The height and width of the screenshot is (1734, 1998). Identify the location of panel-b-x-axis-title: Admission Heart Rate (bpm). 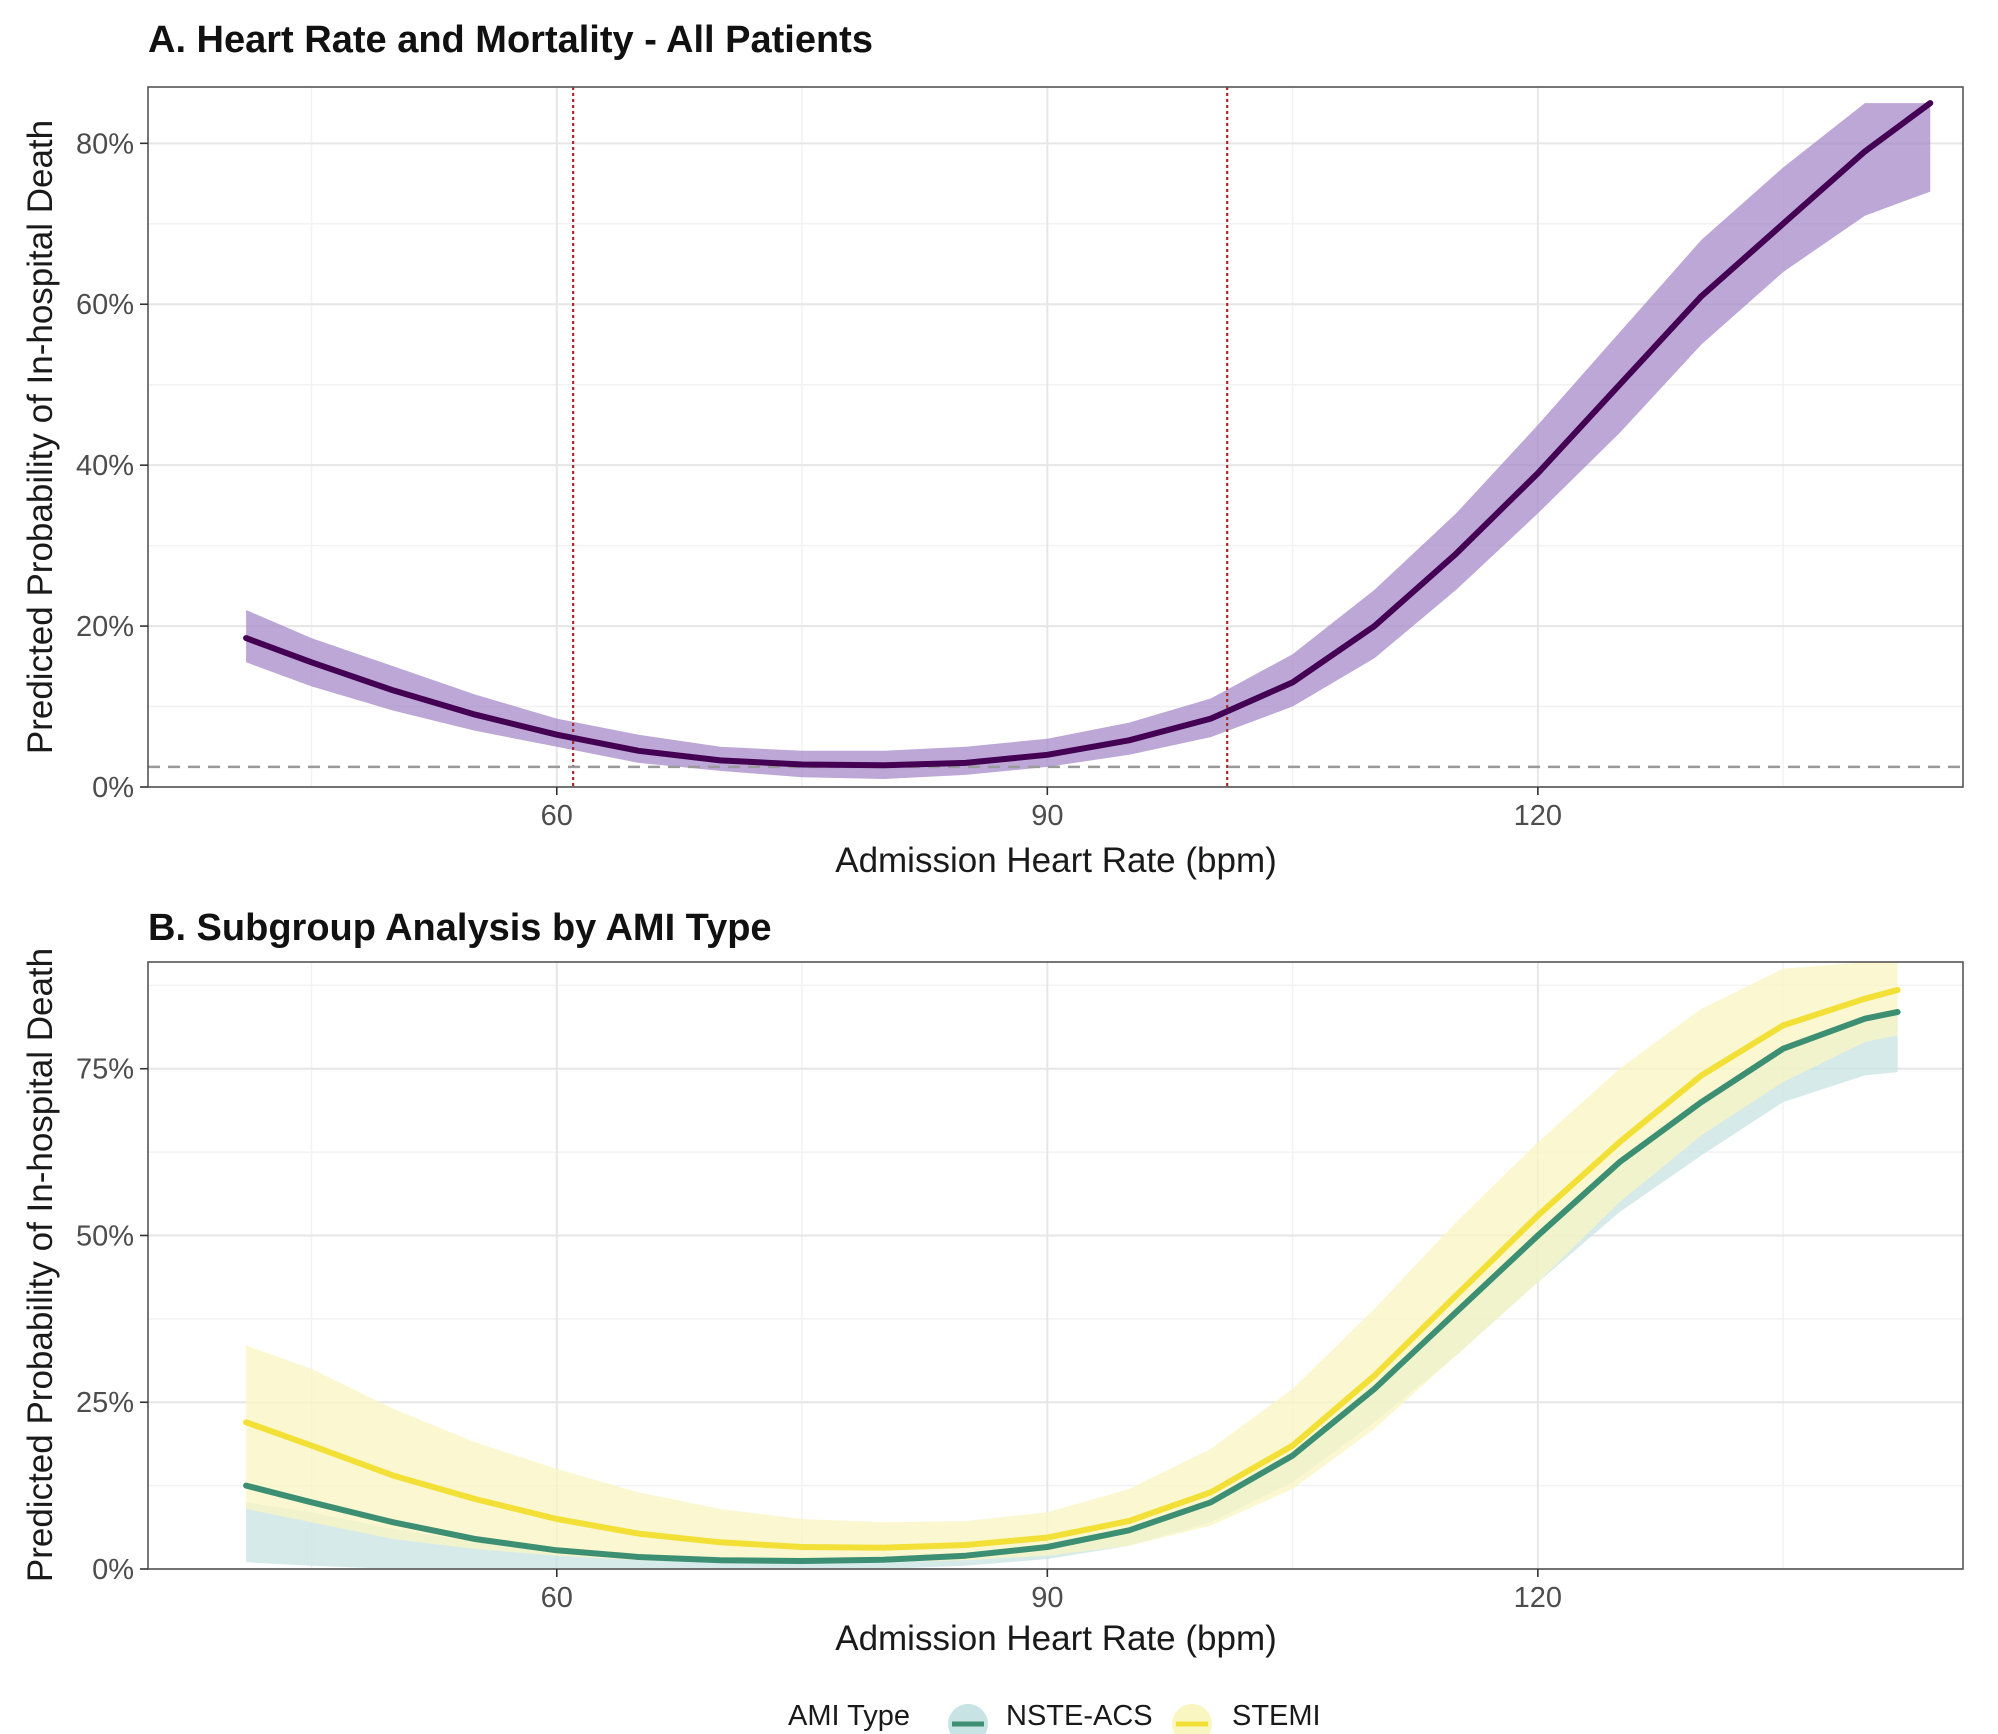
(1056, 1638).